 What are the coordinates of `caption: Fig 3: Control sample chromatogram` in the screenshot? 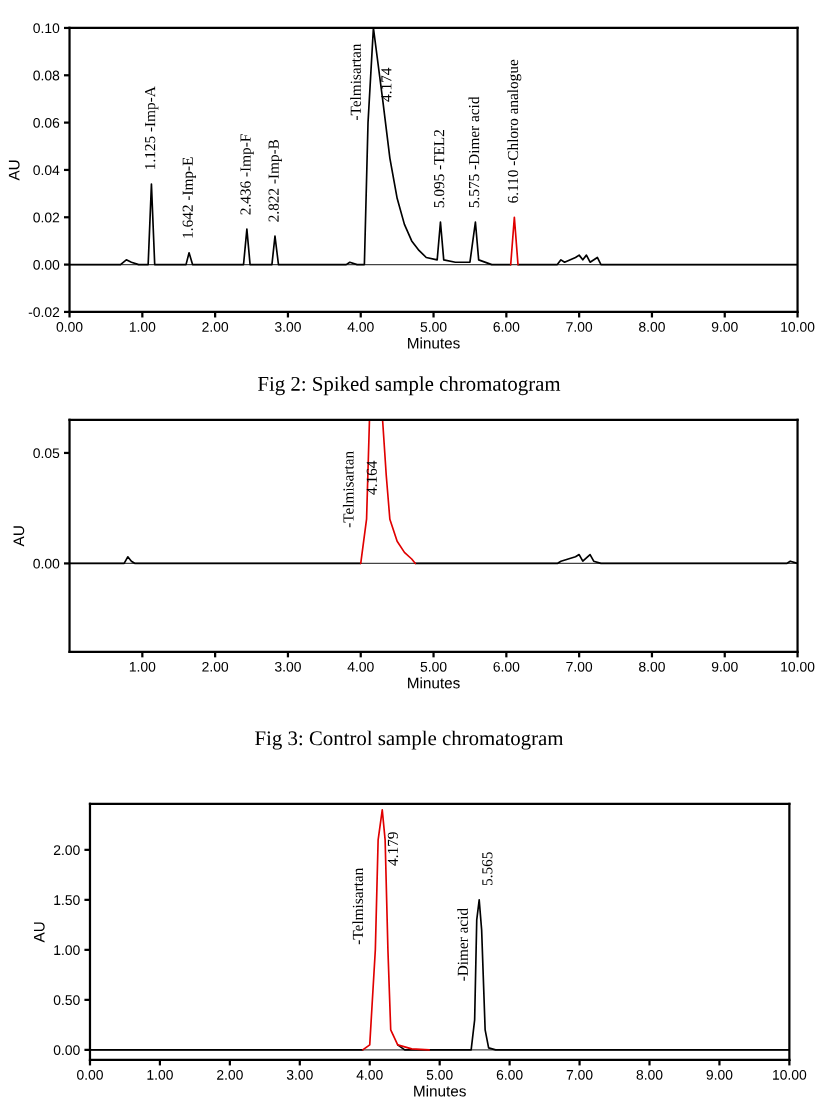 It's located at (409, 740).